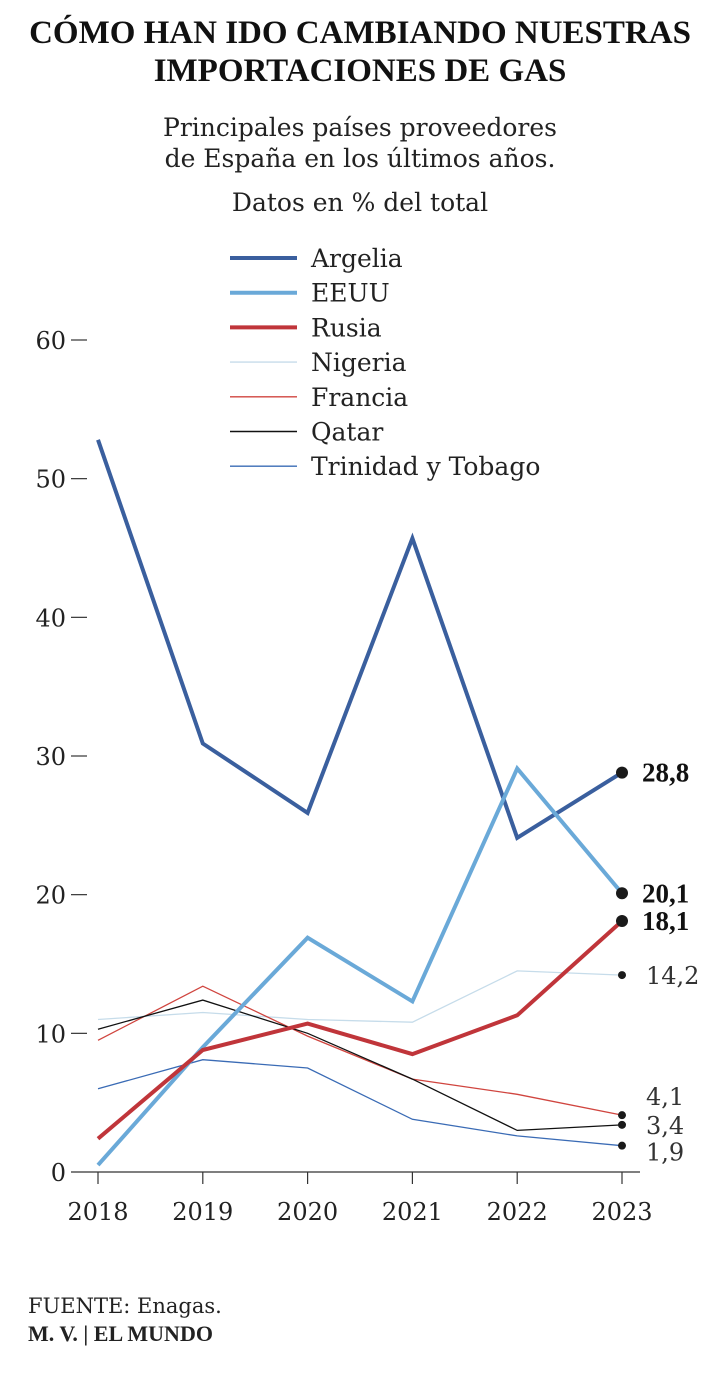 This screenshot has height=1390, width=720. Describe the element at coordinates (622, 921) in the screenshot. I see `end-dot-rusia` at that location.